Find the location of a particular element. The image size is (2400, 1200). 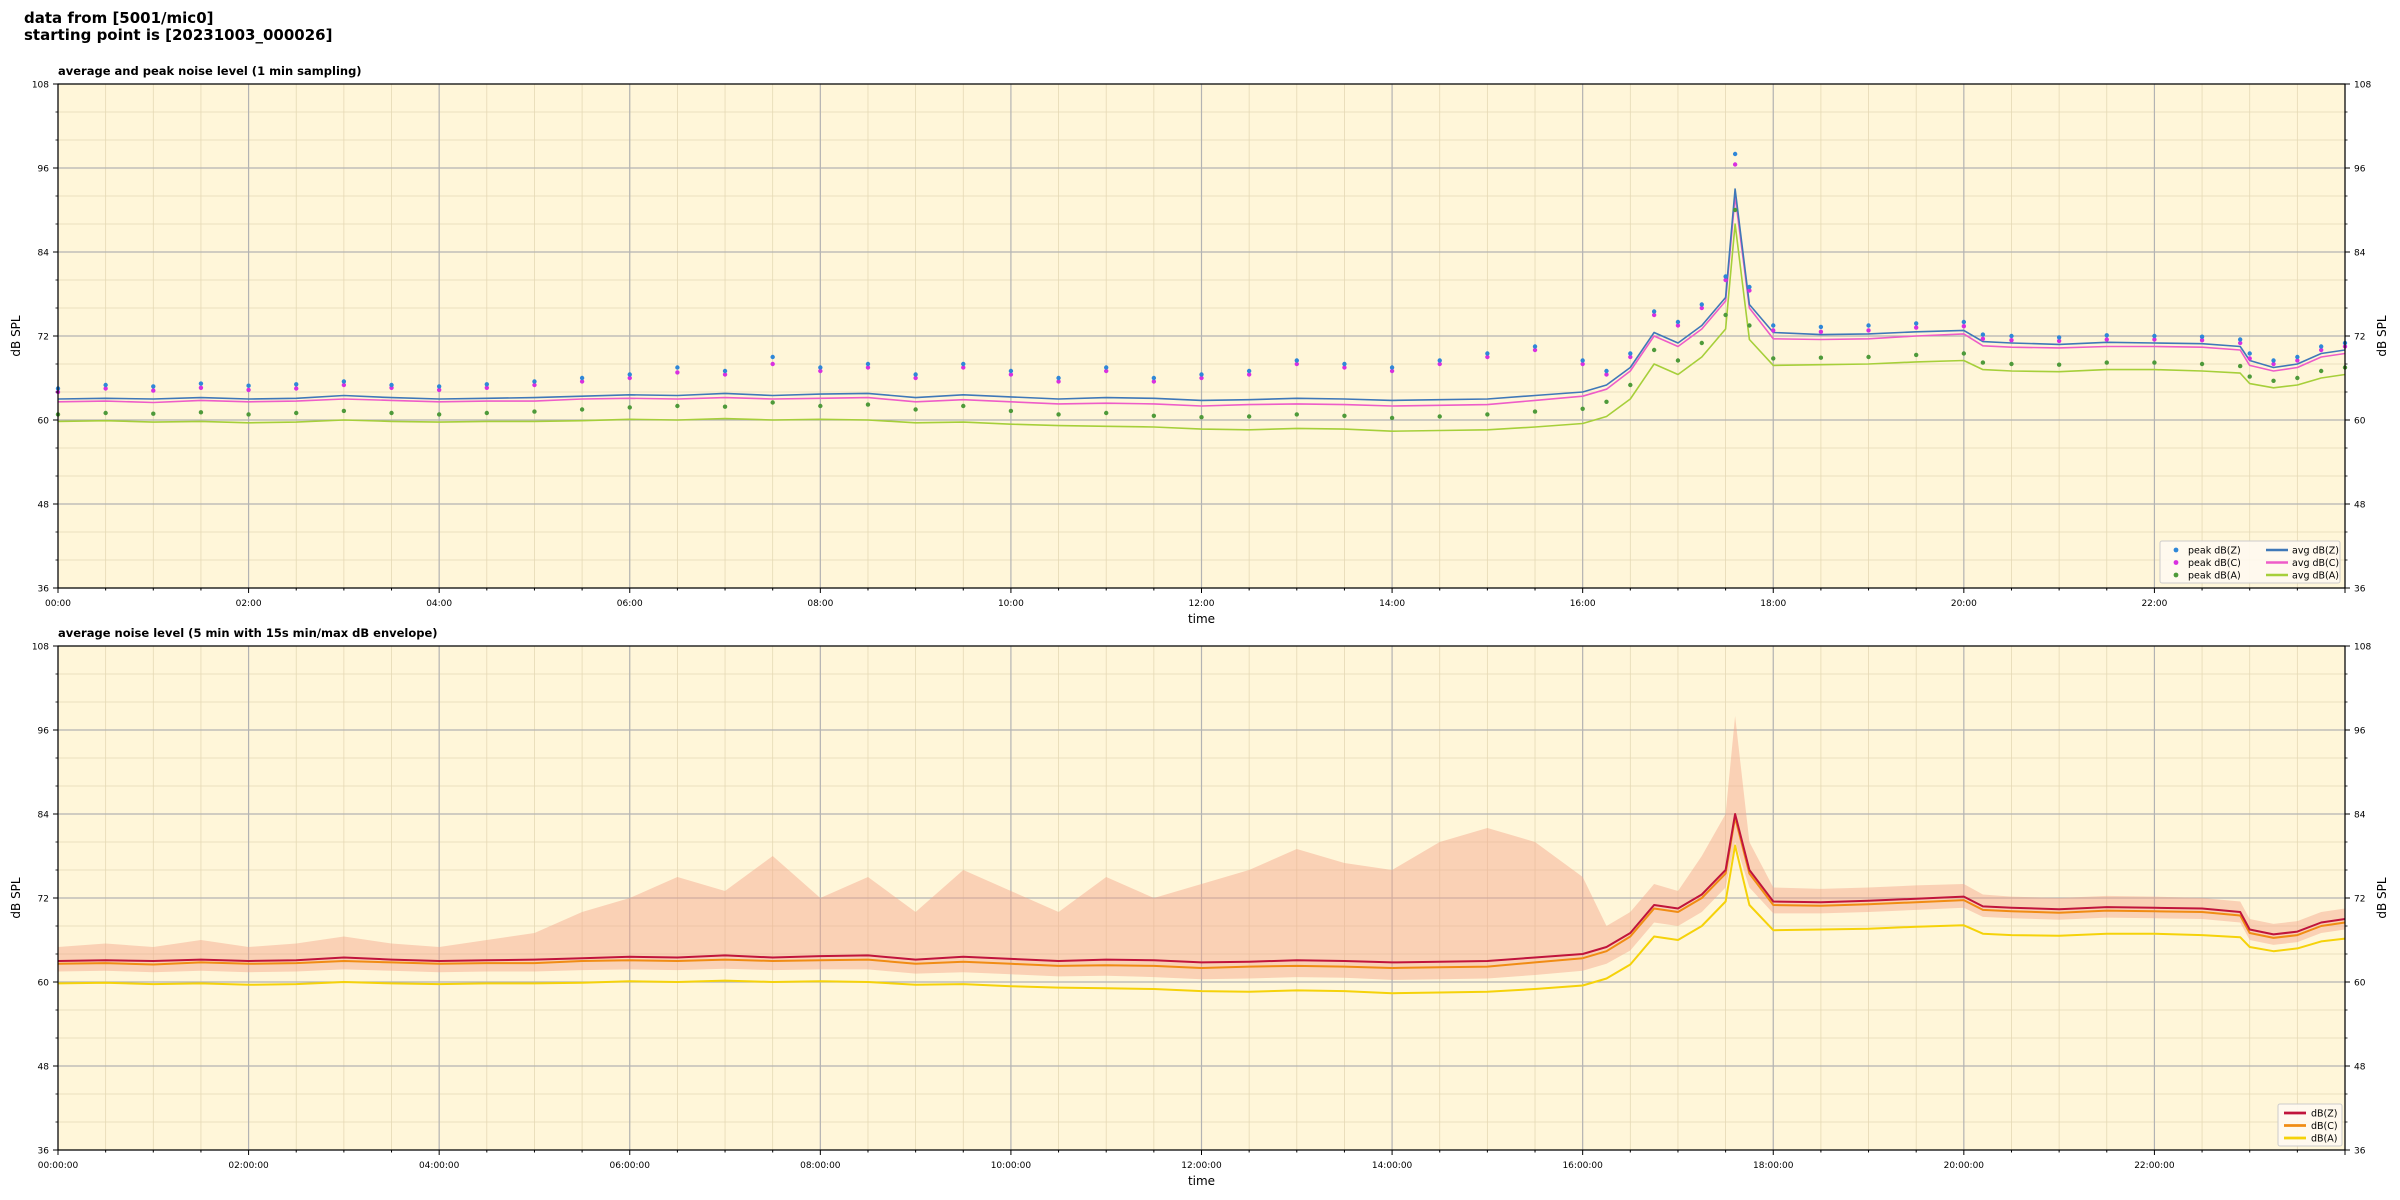

panel2-ytick-label-left: 36 is located at coordinates (44, 1152).